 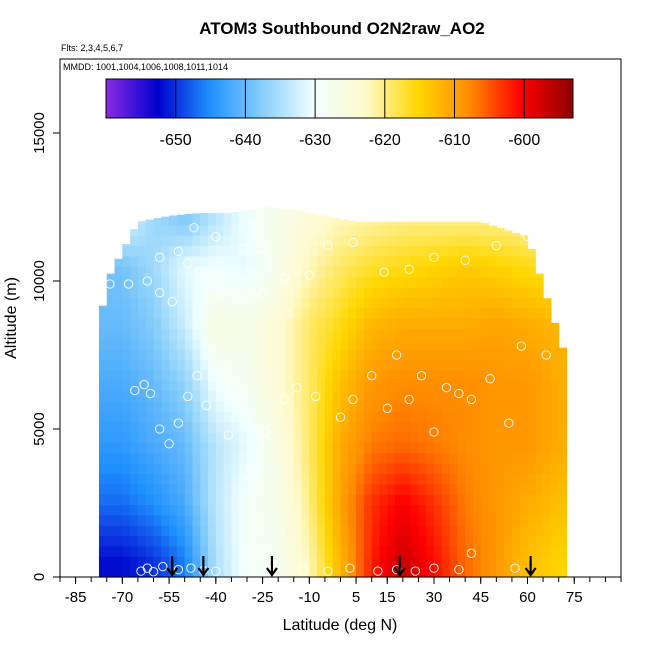 I want to click on flight-arrow, so click(x=203, y=566).